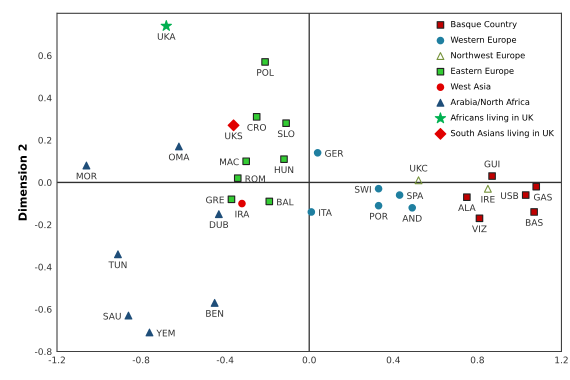 The width and height of the screenshot is (570, 380). I want to click on y-tick-label: -0.6, so click(43, 309).